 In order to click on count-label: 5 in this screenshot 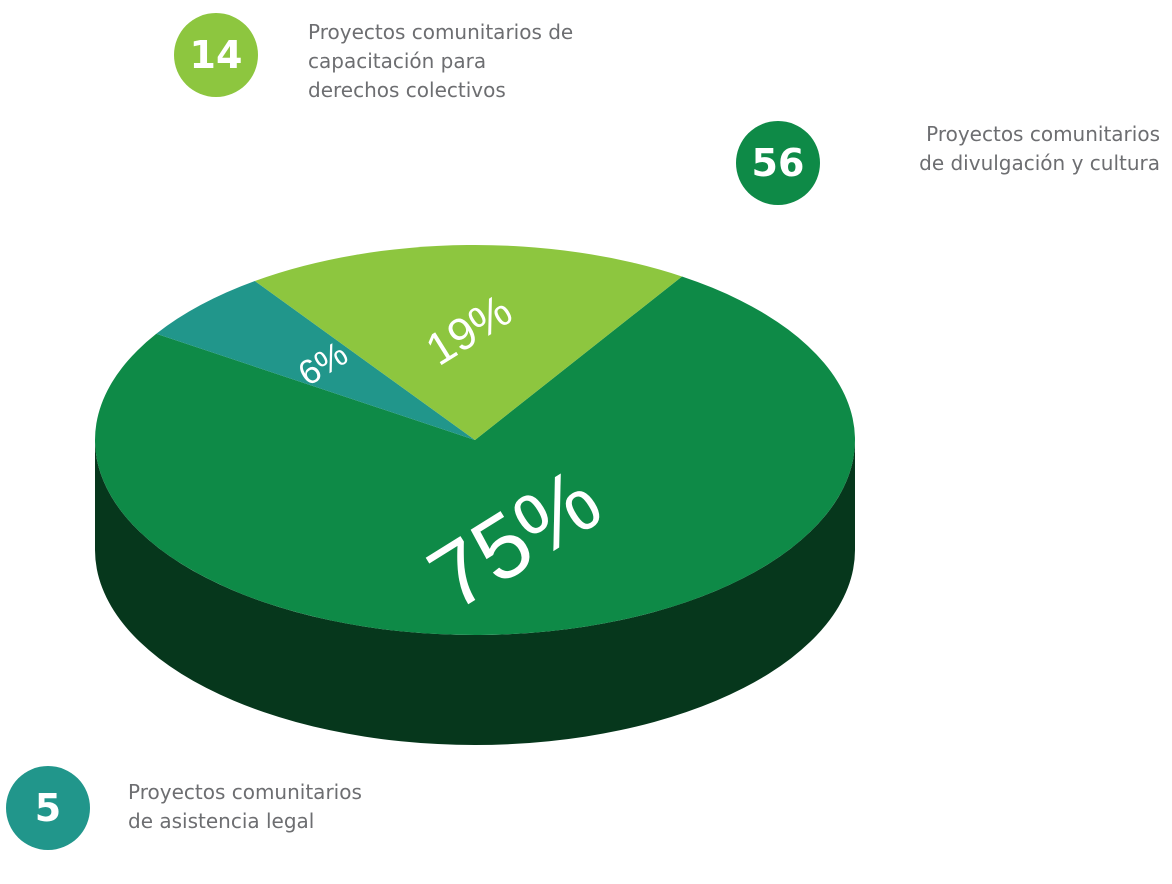, I will do `click(48, 808)`.